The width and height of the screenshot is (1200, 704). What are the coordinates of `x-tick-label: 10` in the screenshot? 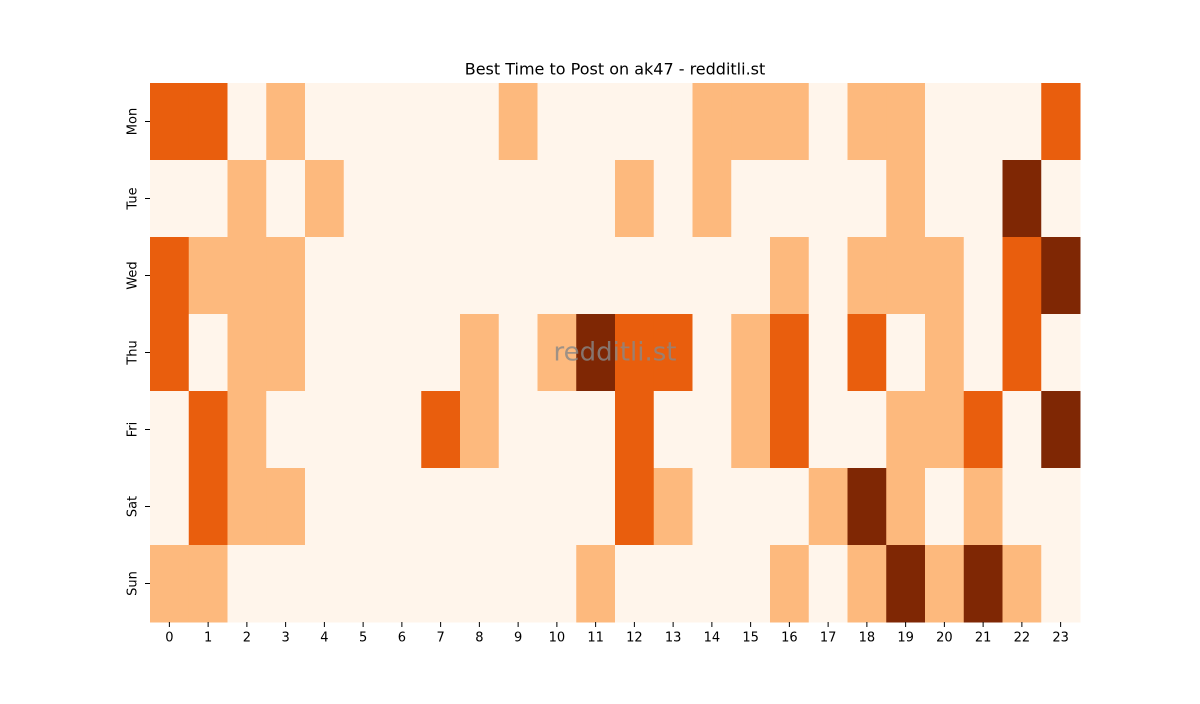 It's located at (557, 638).